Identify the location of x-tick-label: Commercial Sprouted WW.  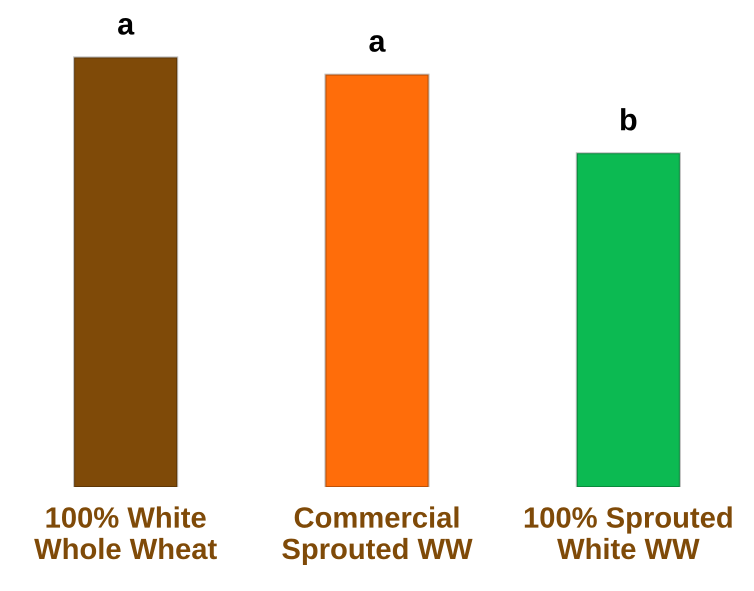
(377, 536).